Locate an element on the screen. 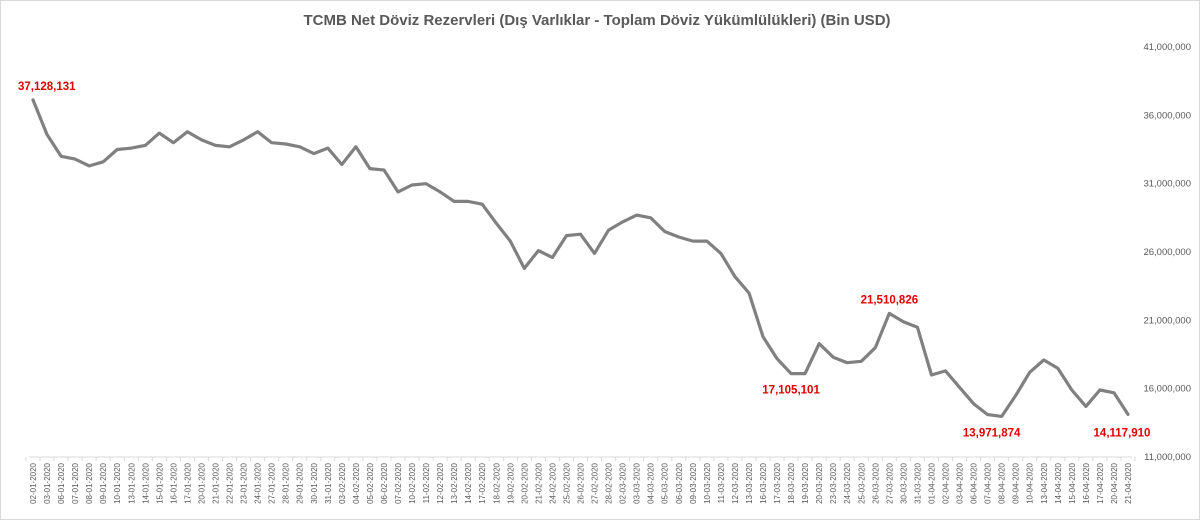  x-tick-label: 25-03-2020 is located at coordinates (861, 482).